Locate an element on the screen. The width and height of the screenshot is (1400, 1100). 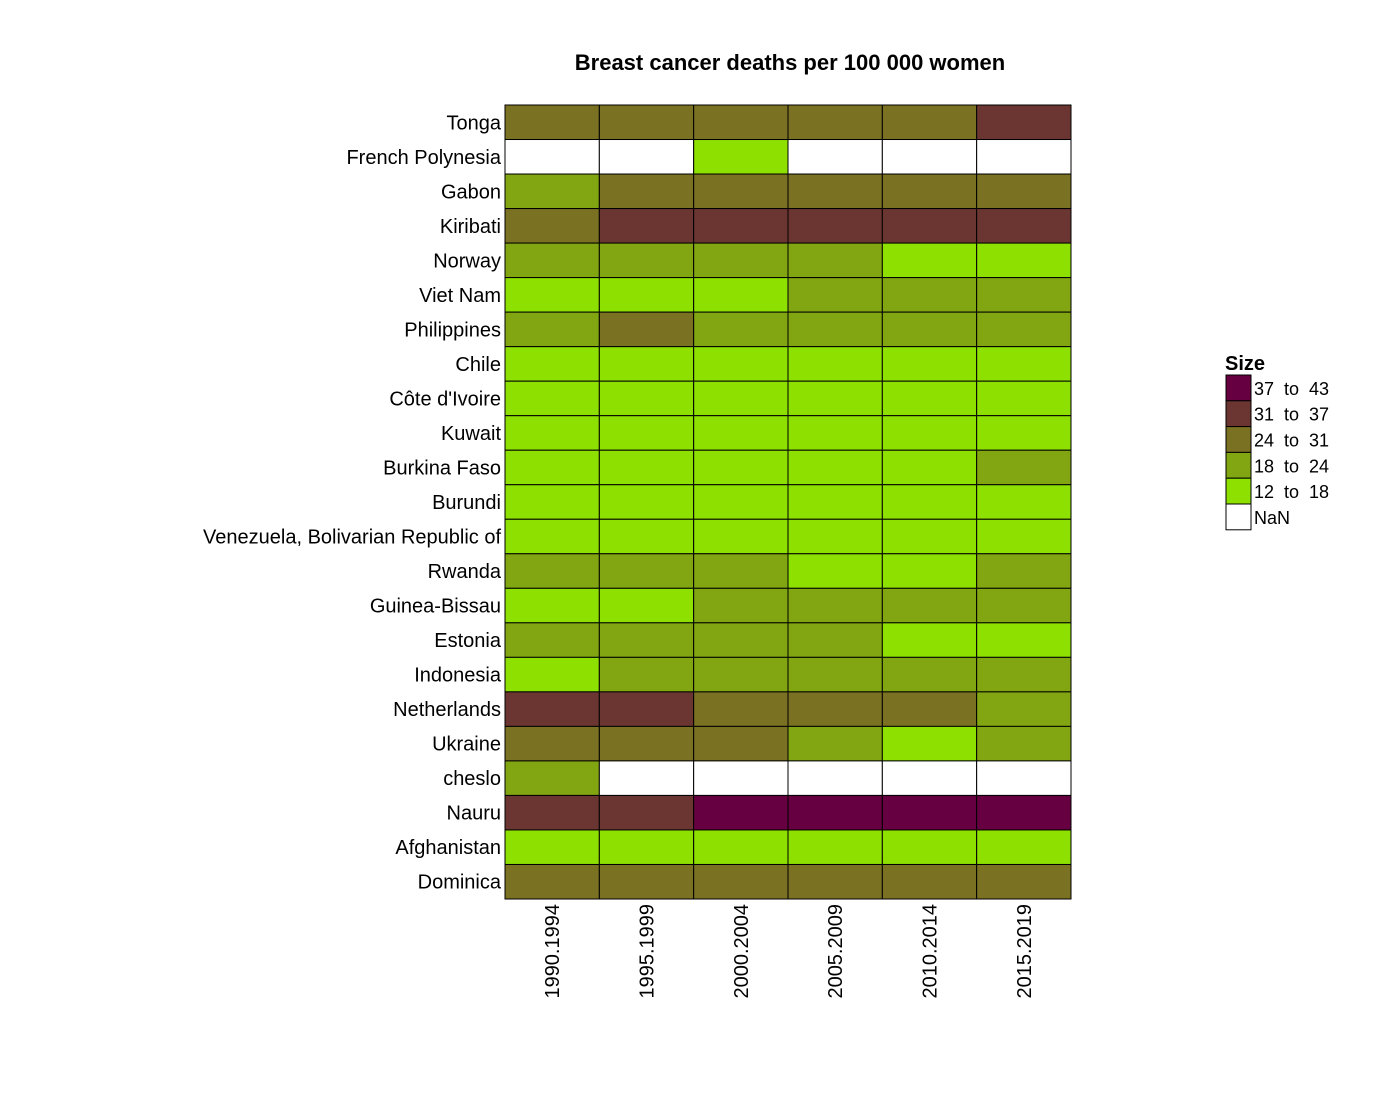
heatmap-cell-philippines-1995-1999 is located at coordinates (646, 329).